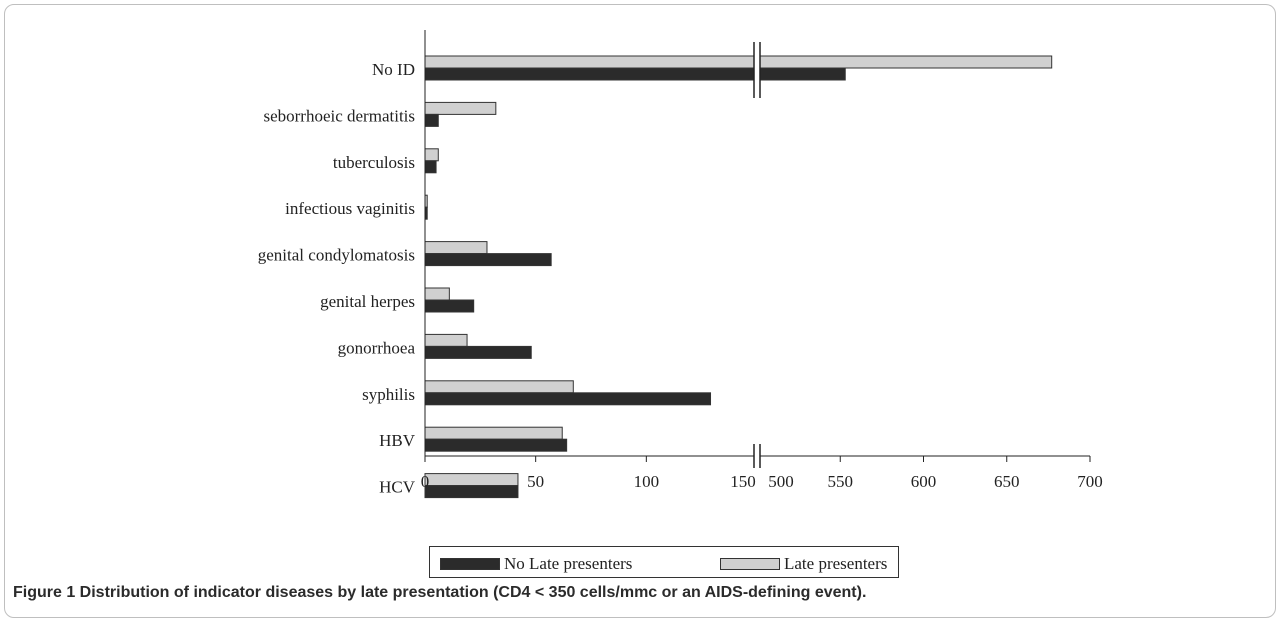  I want to click on x-ticks: 0 50 100 150 500 550 600 650 700, so click(762, 473).